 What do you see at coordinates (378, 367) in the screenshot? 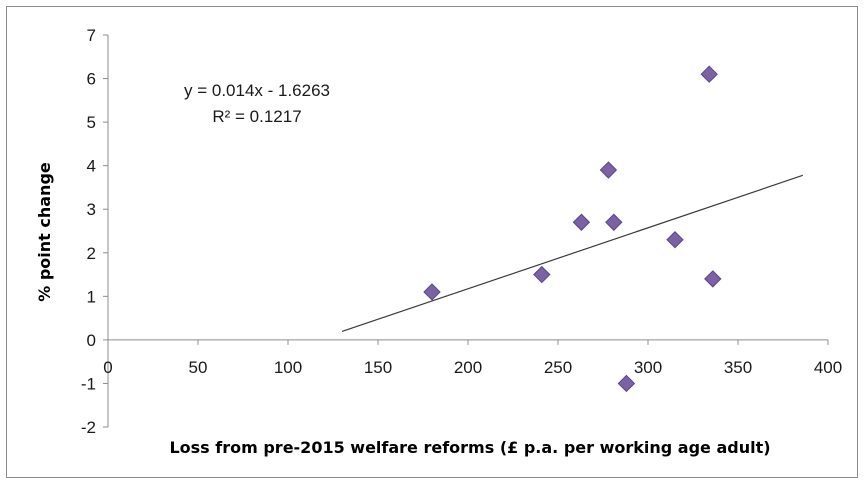
I see `x-tick-label: 150` at bounding box center [378, 367].